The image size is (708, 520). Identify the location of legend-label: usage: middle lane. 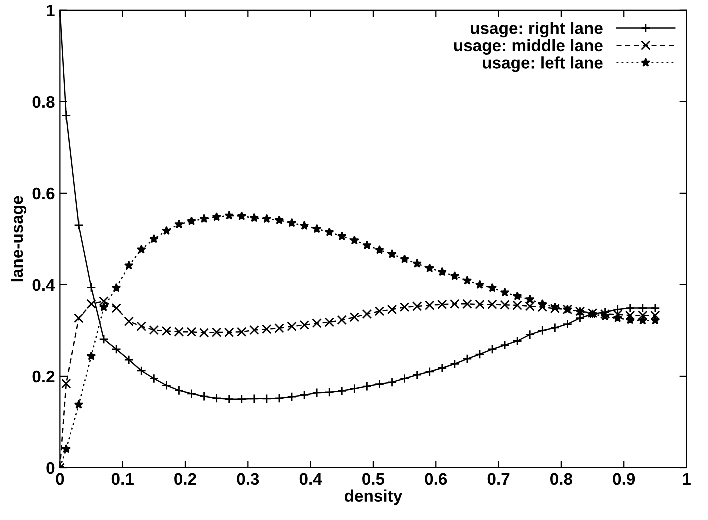
(528, 47).